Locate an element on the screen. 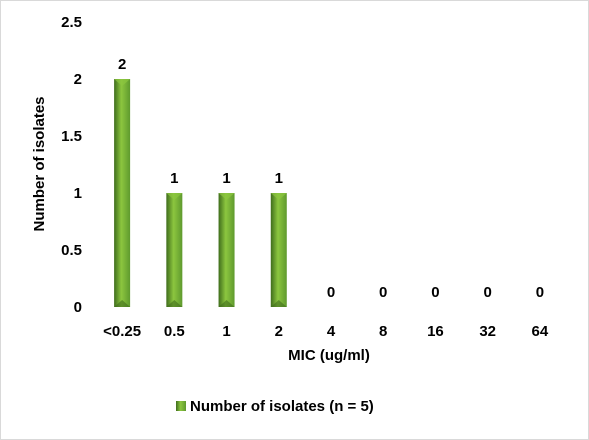  x-tick-label: 8 is located at coordinates (383, 331).